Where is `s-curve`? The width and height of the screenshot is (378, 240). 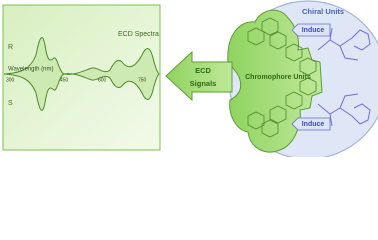
s-curve is located at coordinates (81, 92).